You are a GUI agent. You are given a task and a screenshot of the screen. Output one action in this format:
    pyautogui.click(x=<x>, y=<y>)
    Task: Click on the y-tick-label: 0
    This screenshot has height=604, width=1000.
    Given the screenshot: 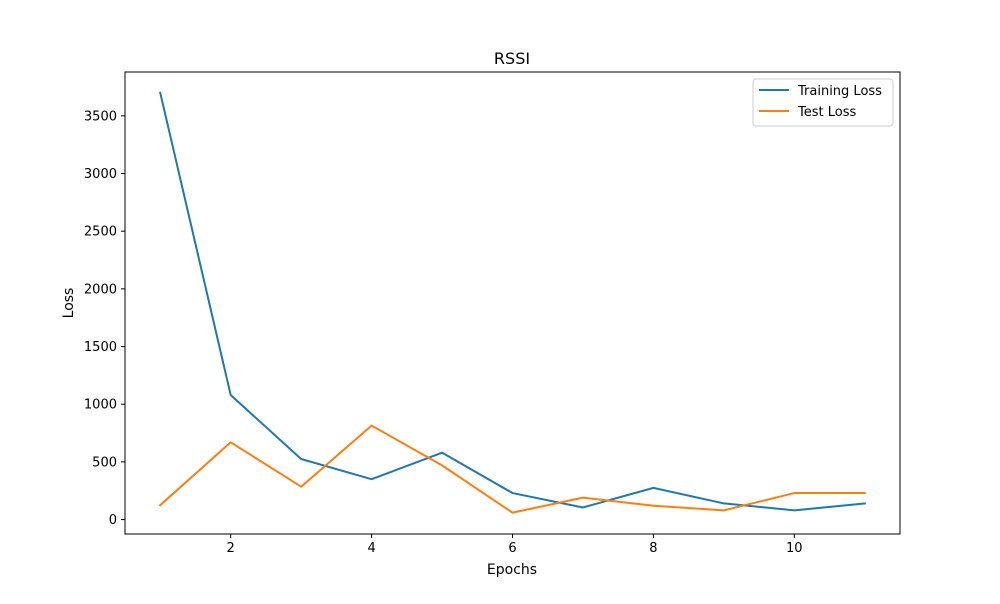 What is the action you would take?
    pyautogui.click(x=113, y=520)
    